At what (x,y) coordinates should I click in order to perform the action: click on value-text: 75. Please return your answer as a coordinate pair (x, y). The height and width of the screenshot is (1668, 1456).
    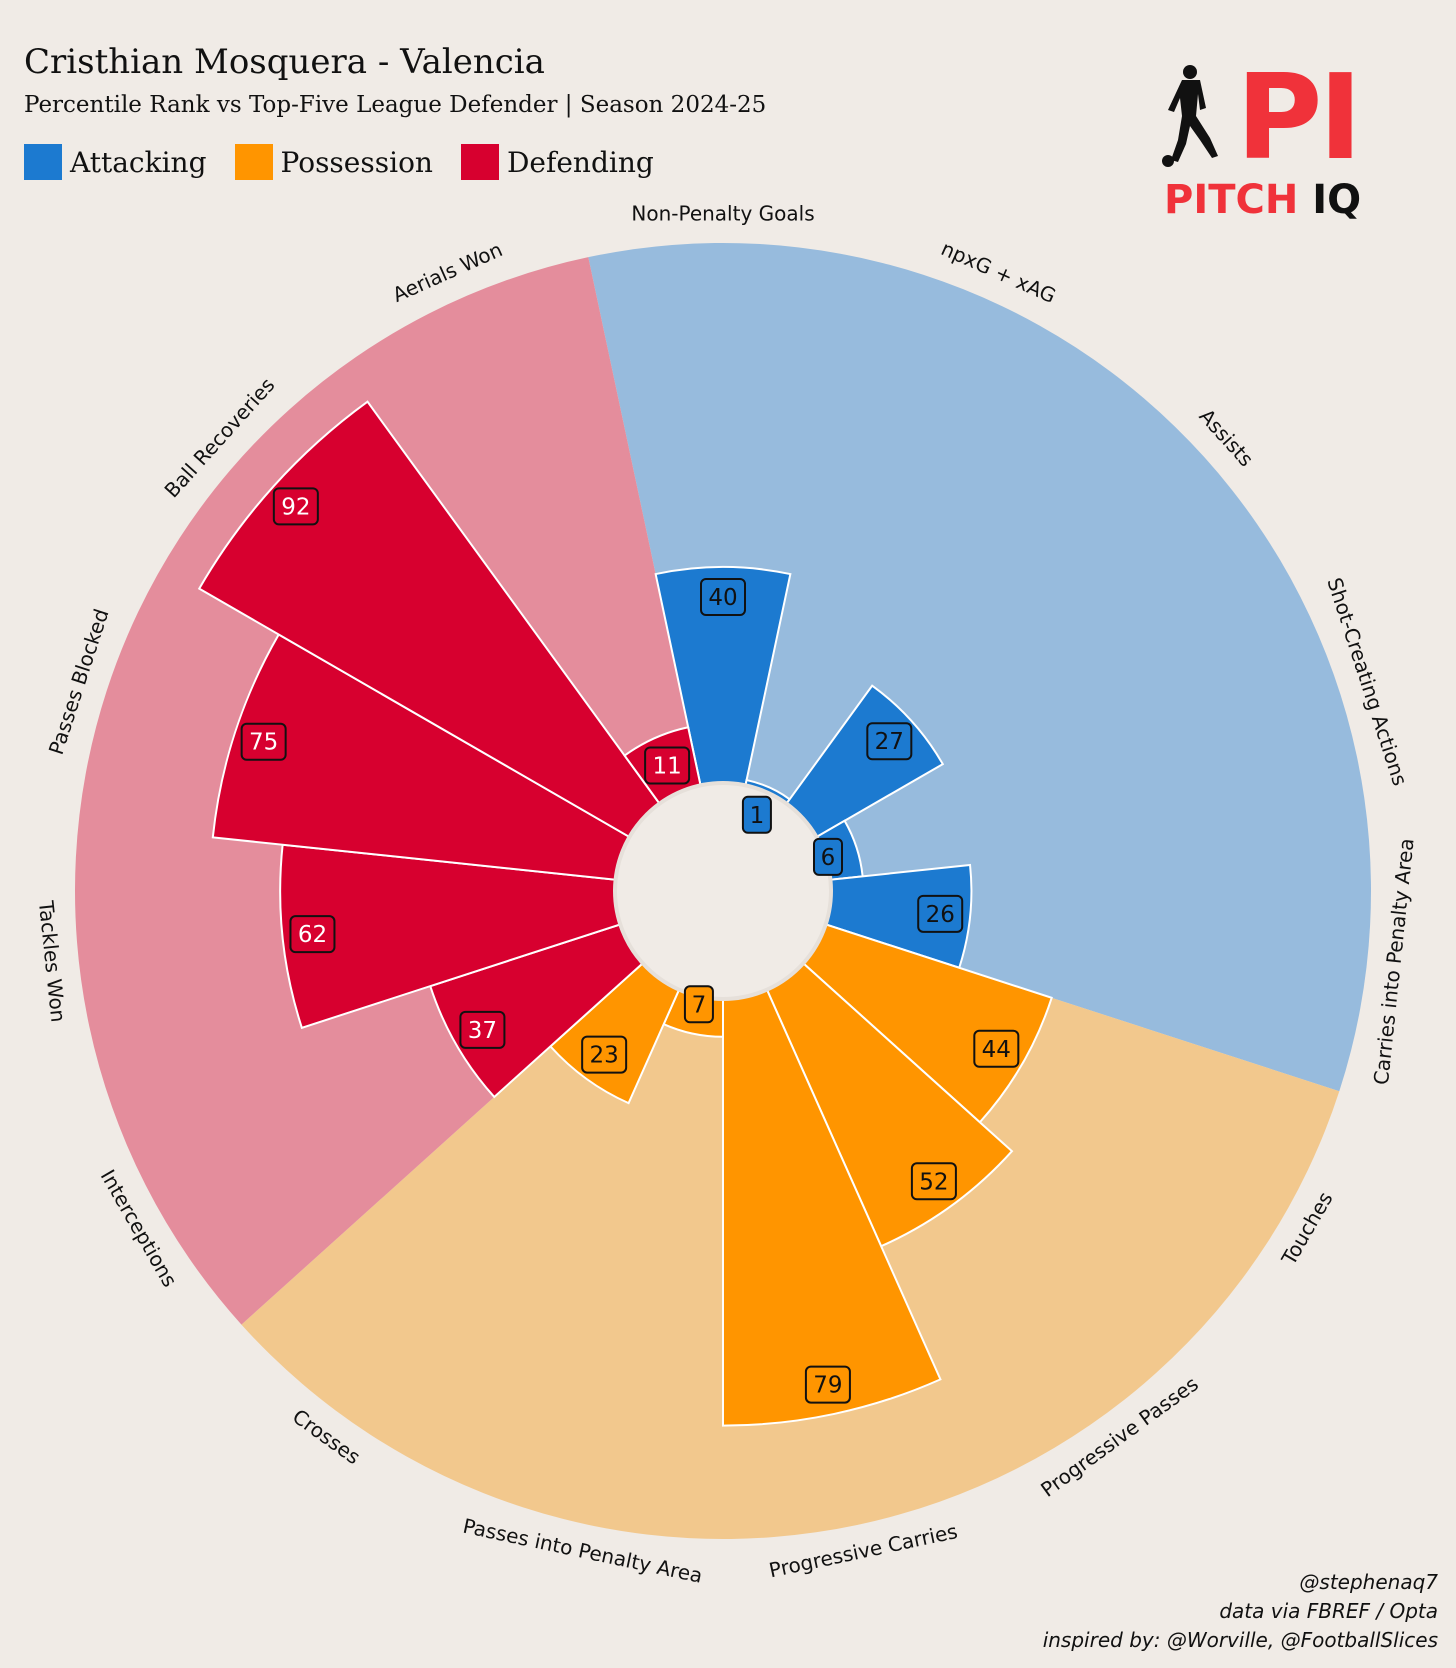
    Looking at the image, I should click on (263, 743).